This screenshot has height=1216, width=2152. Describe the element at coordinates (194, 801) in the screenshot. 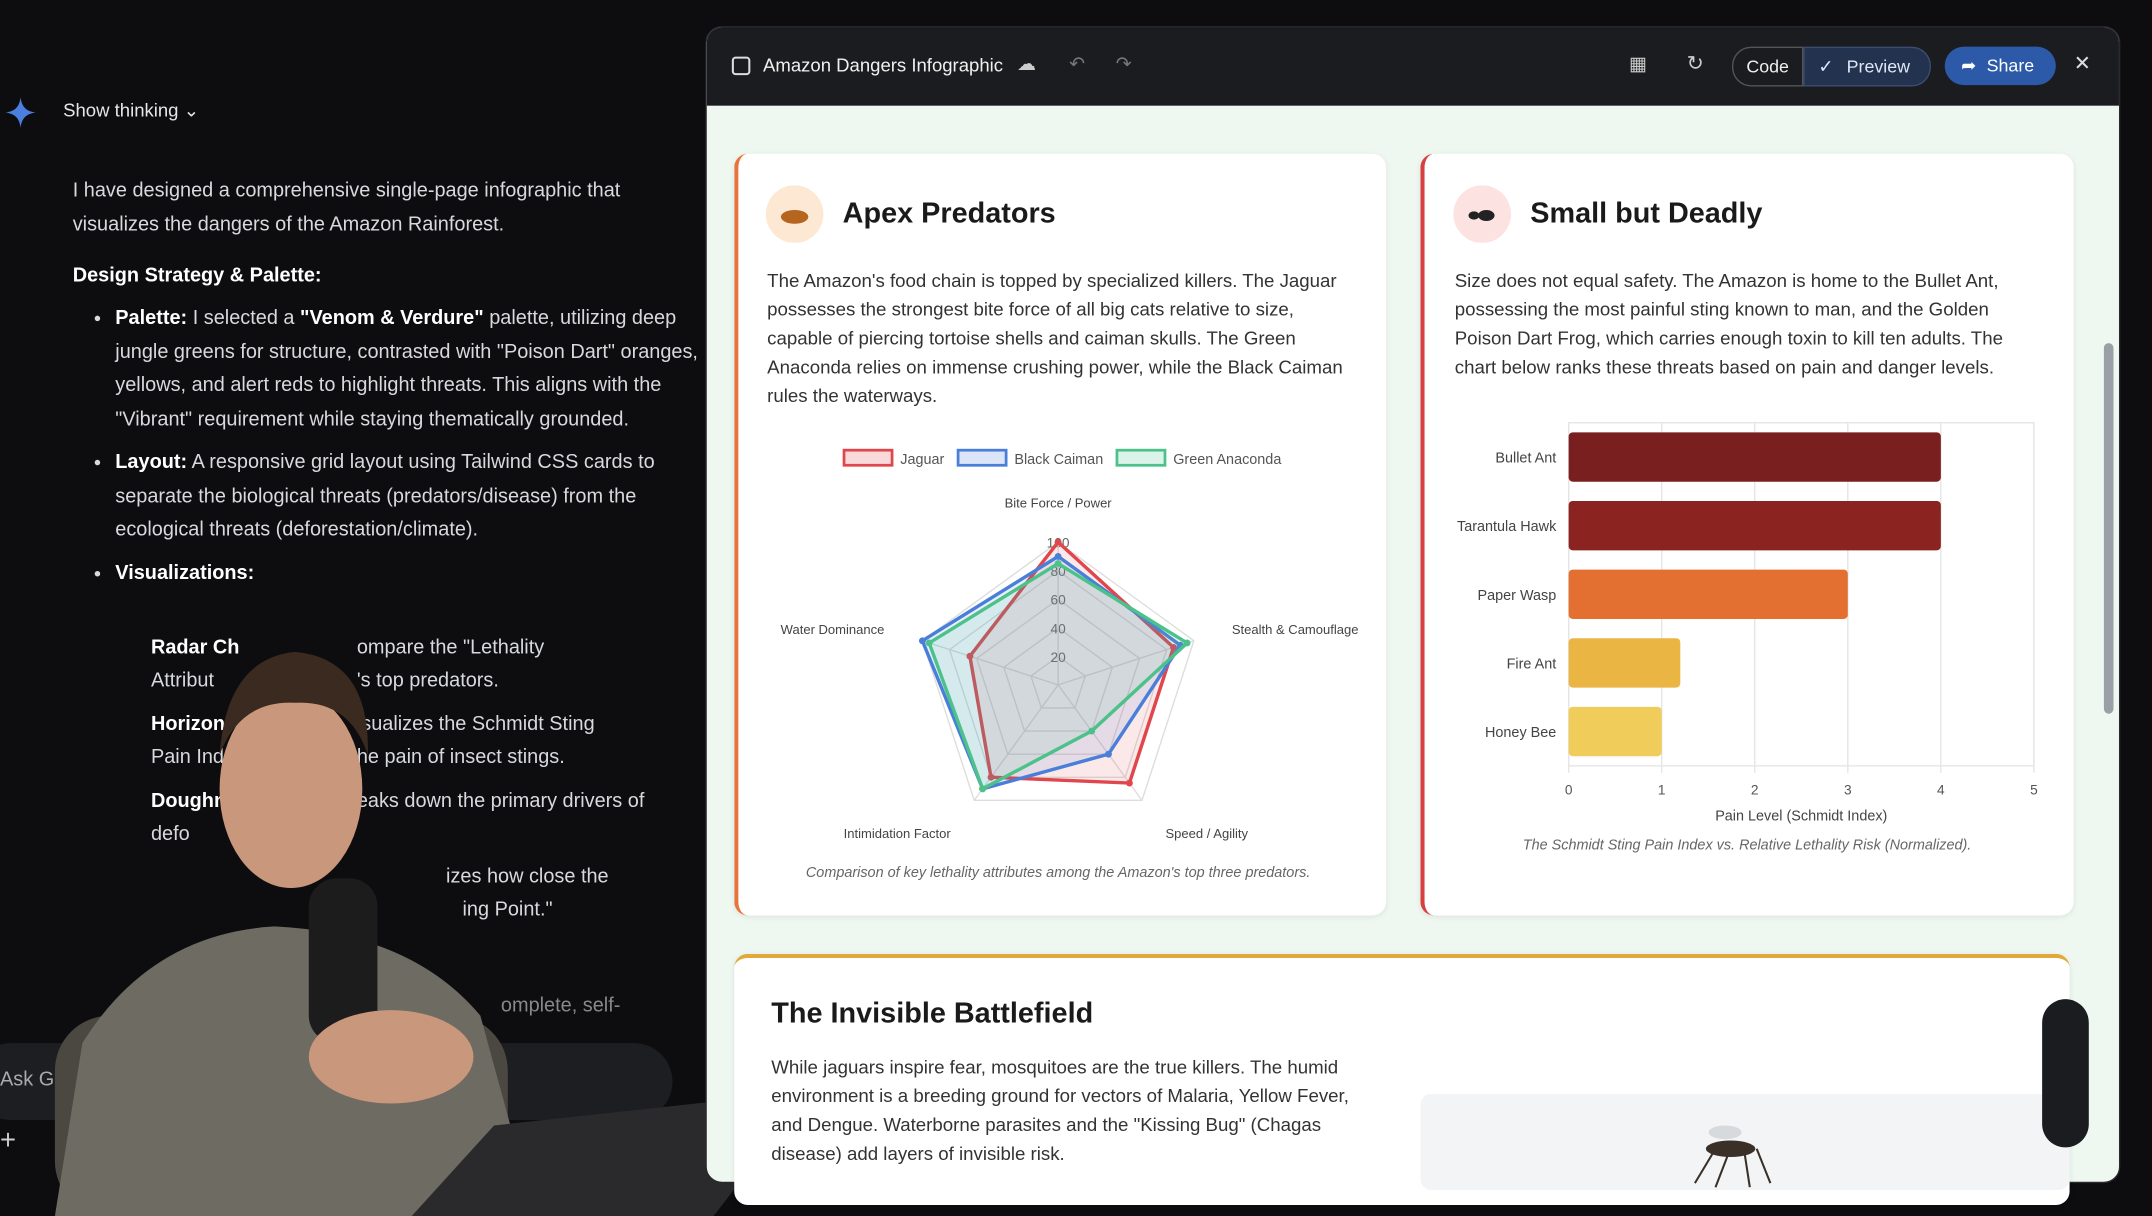

I see `fragment: Doughnu` at that location.